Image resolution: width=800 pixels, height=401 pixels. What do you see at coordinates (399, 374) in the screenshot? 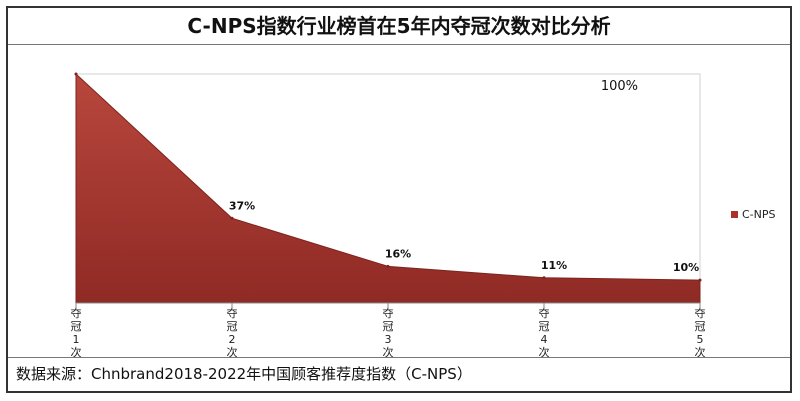
I see `source-note: 数据来源：Chnbrand2018-2022年中国顾客推荐度指数（C-NPS）` at bounding box center [399, 374].